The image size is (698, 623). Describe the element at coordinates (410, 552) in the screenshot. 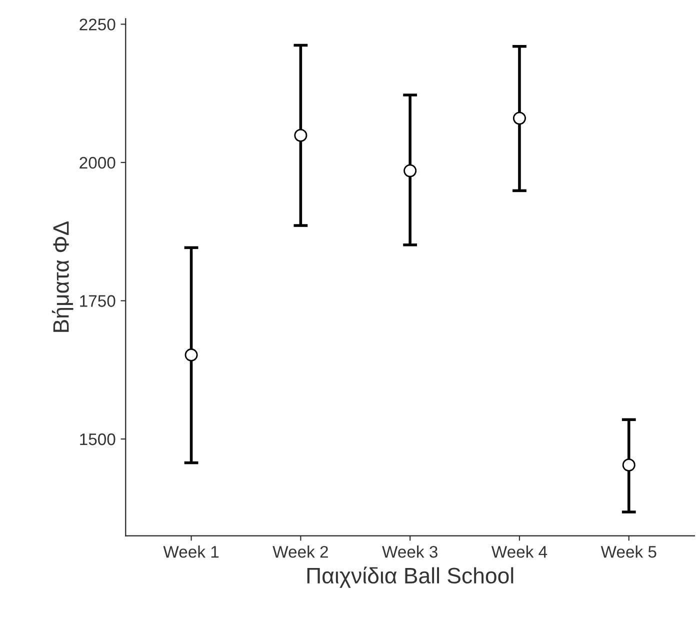

I see `x-tick-label: Week 3` at that location.